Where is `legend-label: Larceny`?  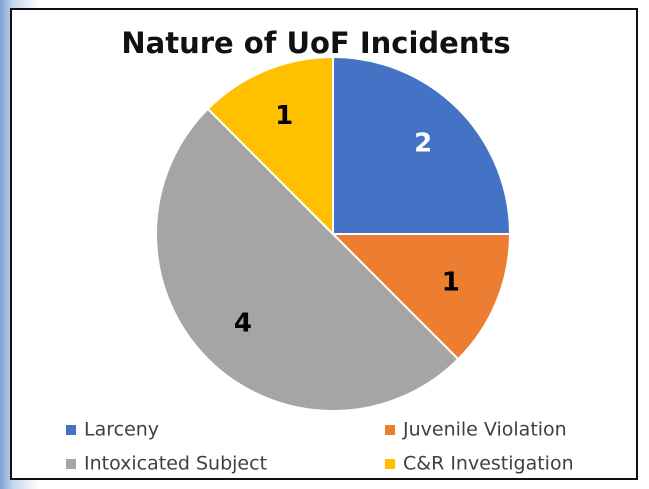
legend-label: Larceny is located at coordinates (121, 430).